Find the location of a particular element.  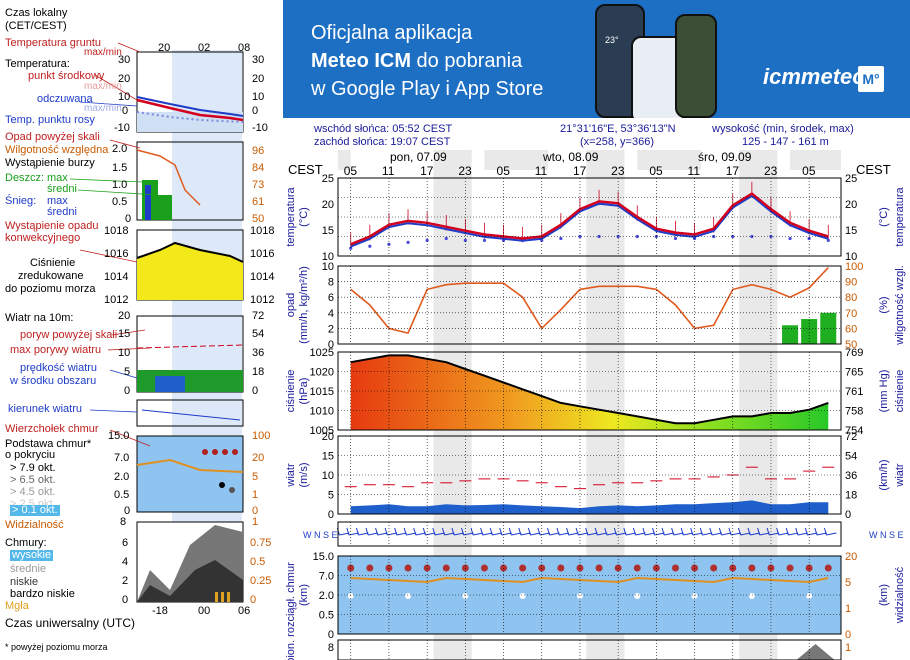

legend-temp-chart is located at coordinates (190, 92).